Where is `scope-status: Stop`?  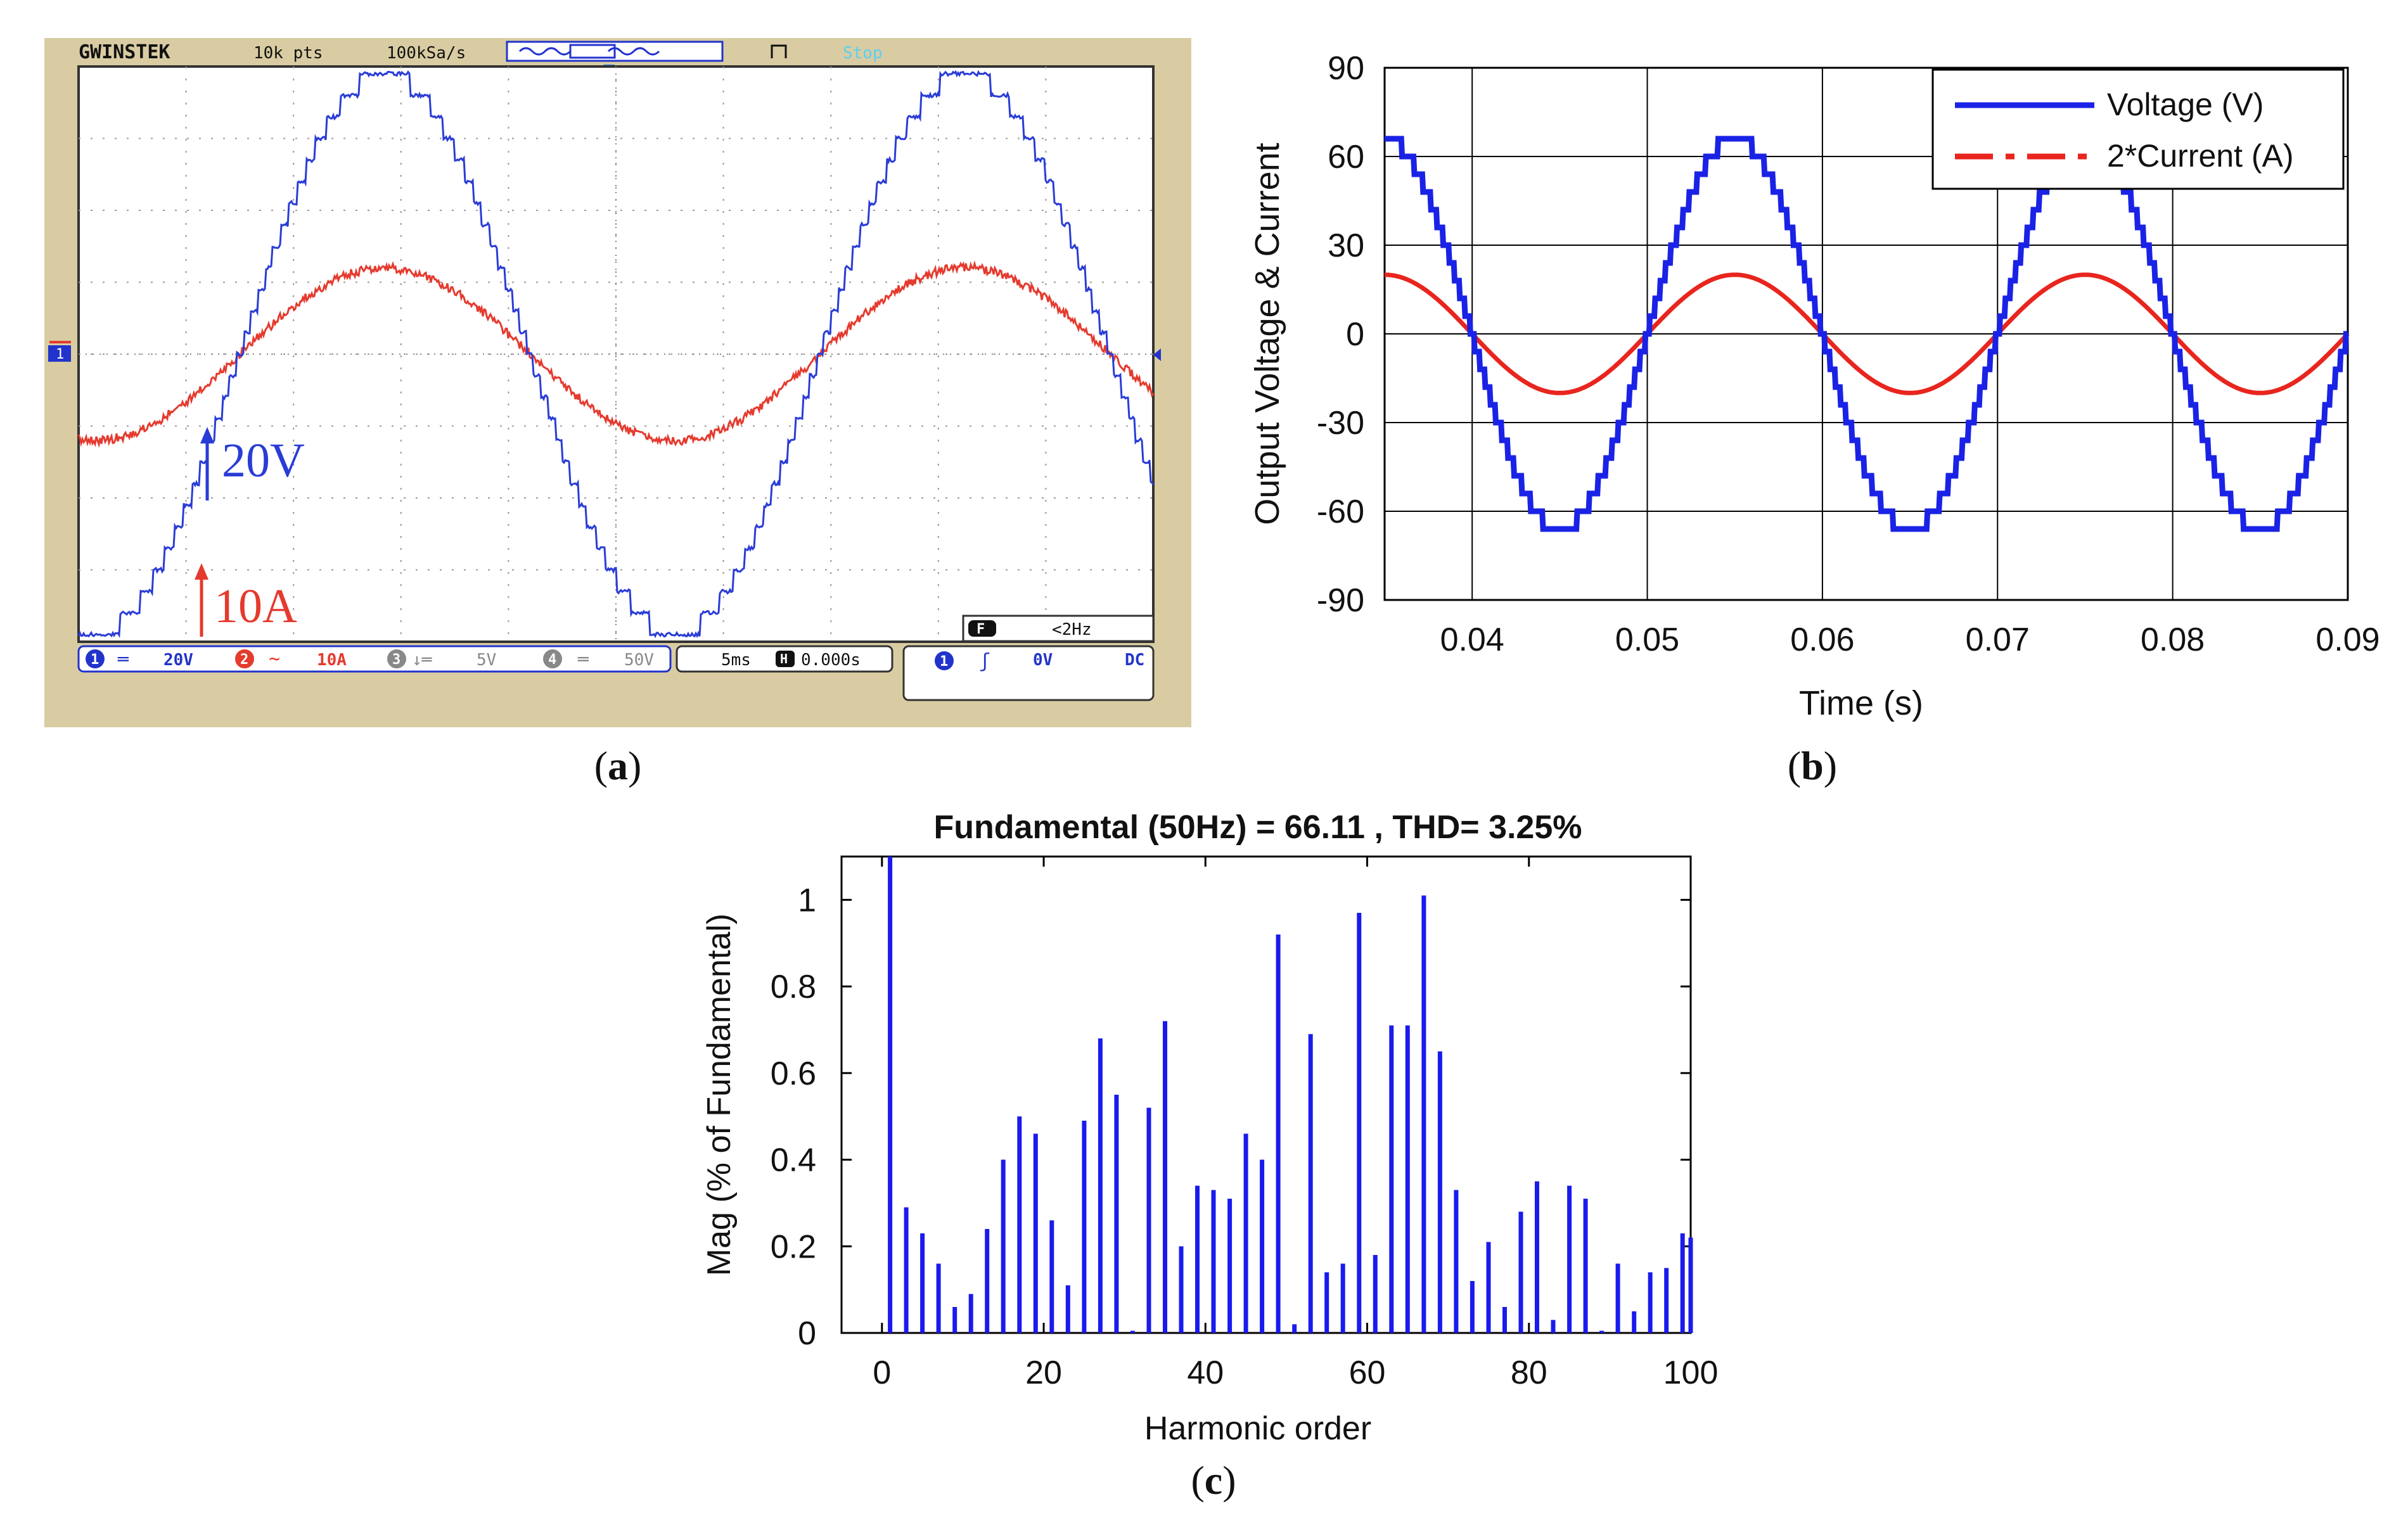 scope-status: Stop is located at coordinates (863, 53).